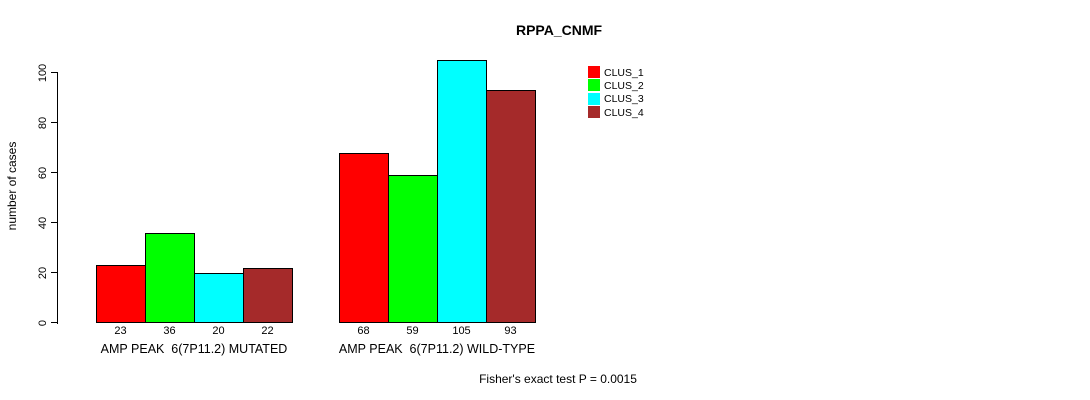 This screenshot has width=1090, height=400. What do you see at coordinates (43, 172) in the screenshot?
I see `y-tick-label: 60` at bounding box center [43, 172].